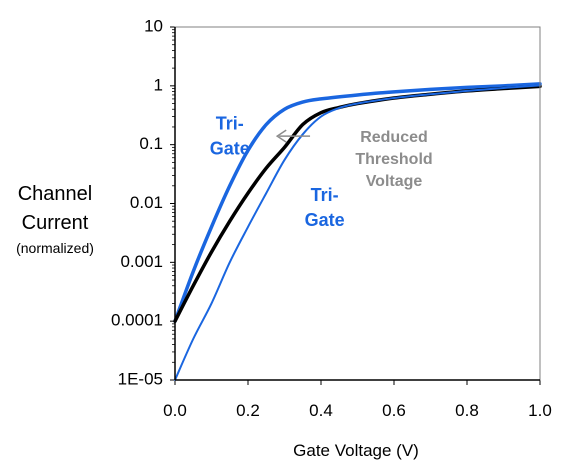 The height and width of the screenshot is (469, 565). What do you see at coordinates (230, 149) in the screenshot?
I see `annotation-1-line-2: Gate` at bounding box center [230, 149].